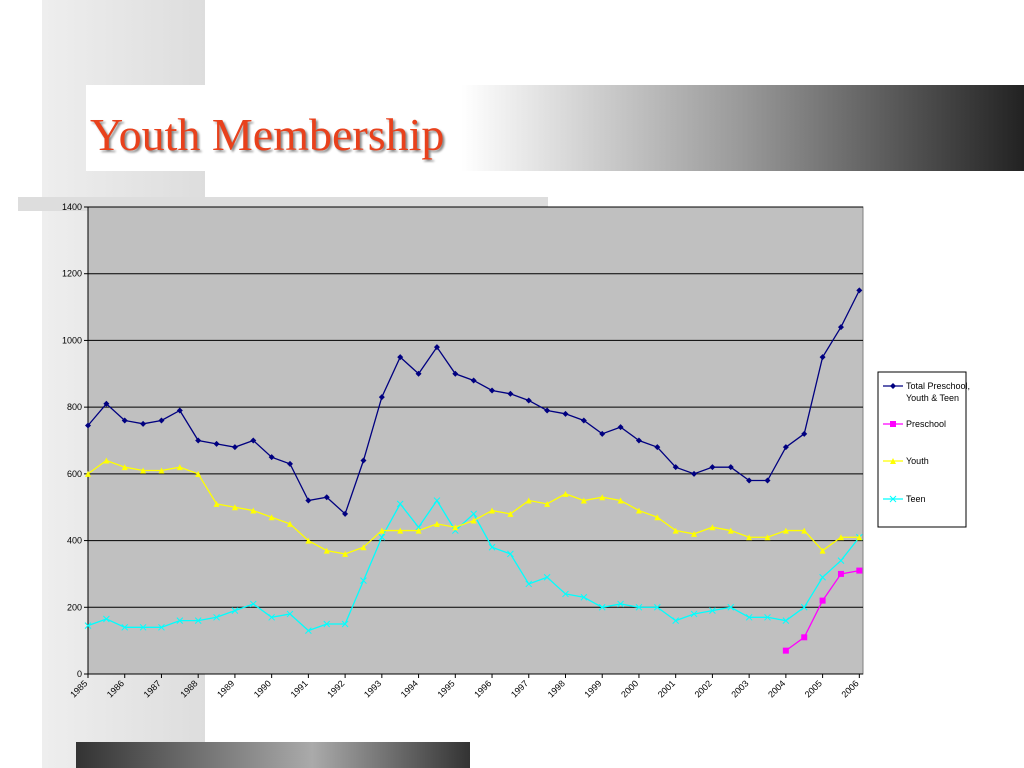  I want to click on legend-label: Youth, so click(917, 461).